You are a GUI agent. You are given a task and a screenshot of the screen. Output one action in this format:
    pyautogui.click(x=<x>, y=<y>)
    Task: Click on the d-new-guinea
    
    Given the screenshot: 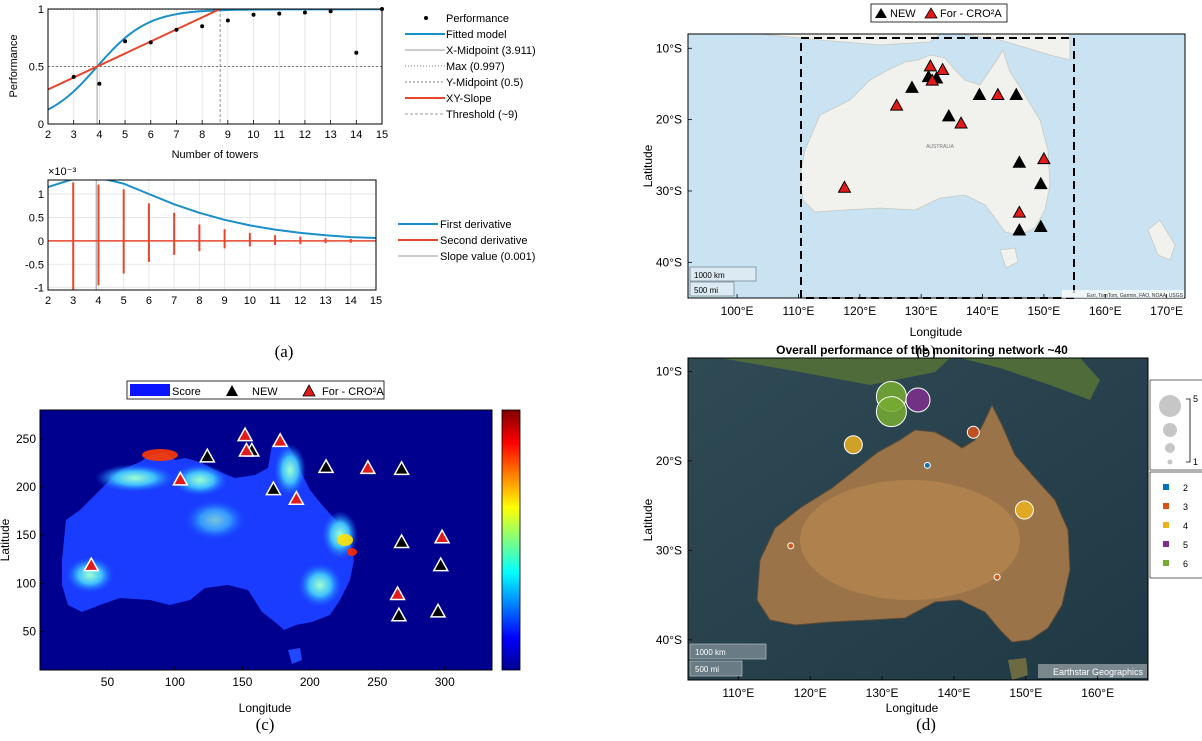 What is the action you would take?
    pyautogui.click(x=1030, y=379)
    